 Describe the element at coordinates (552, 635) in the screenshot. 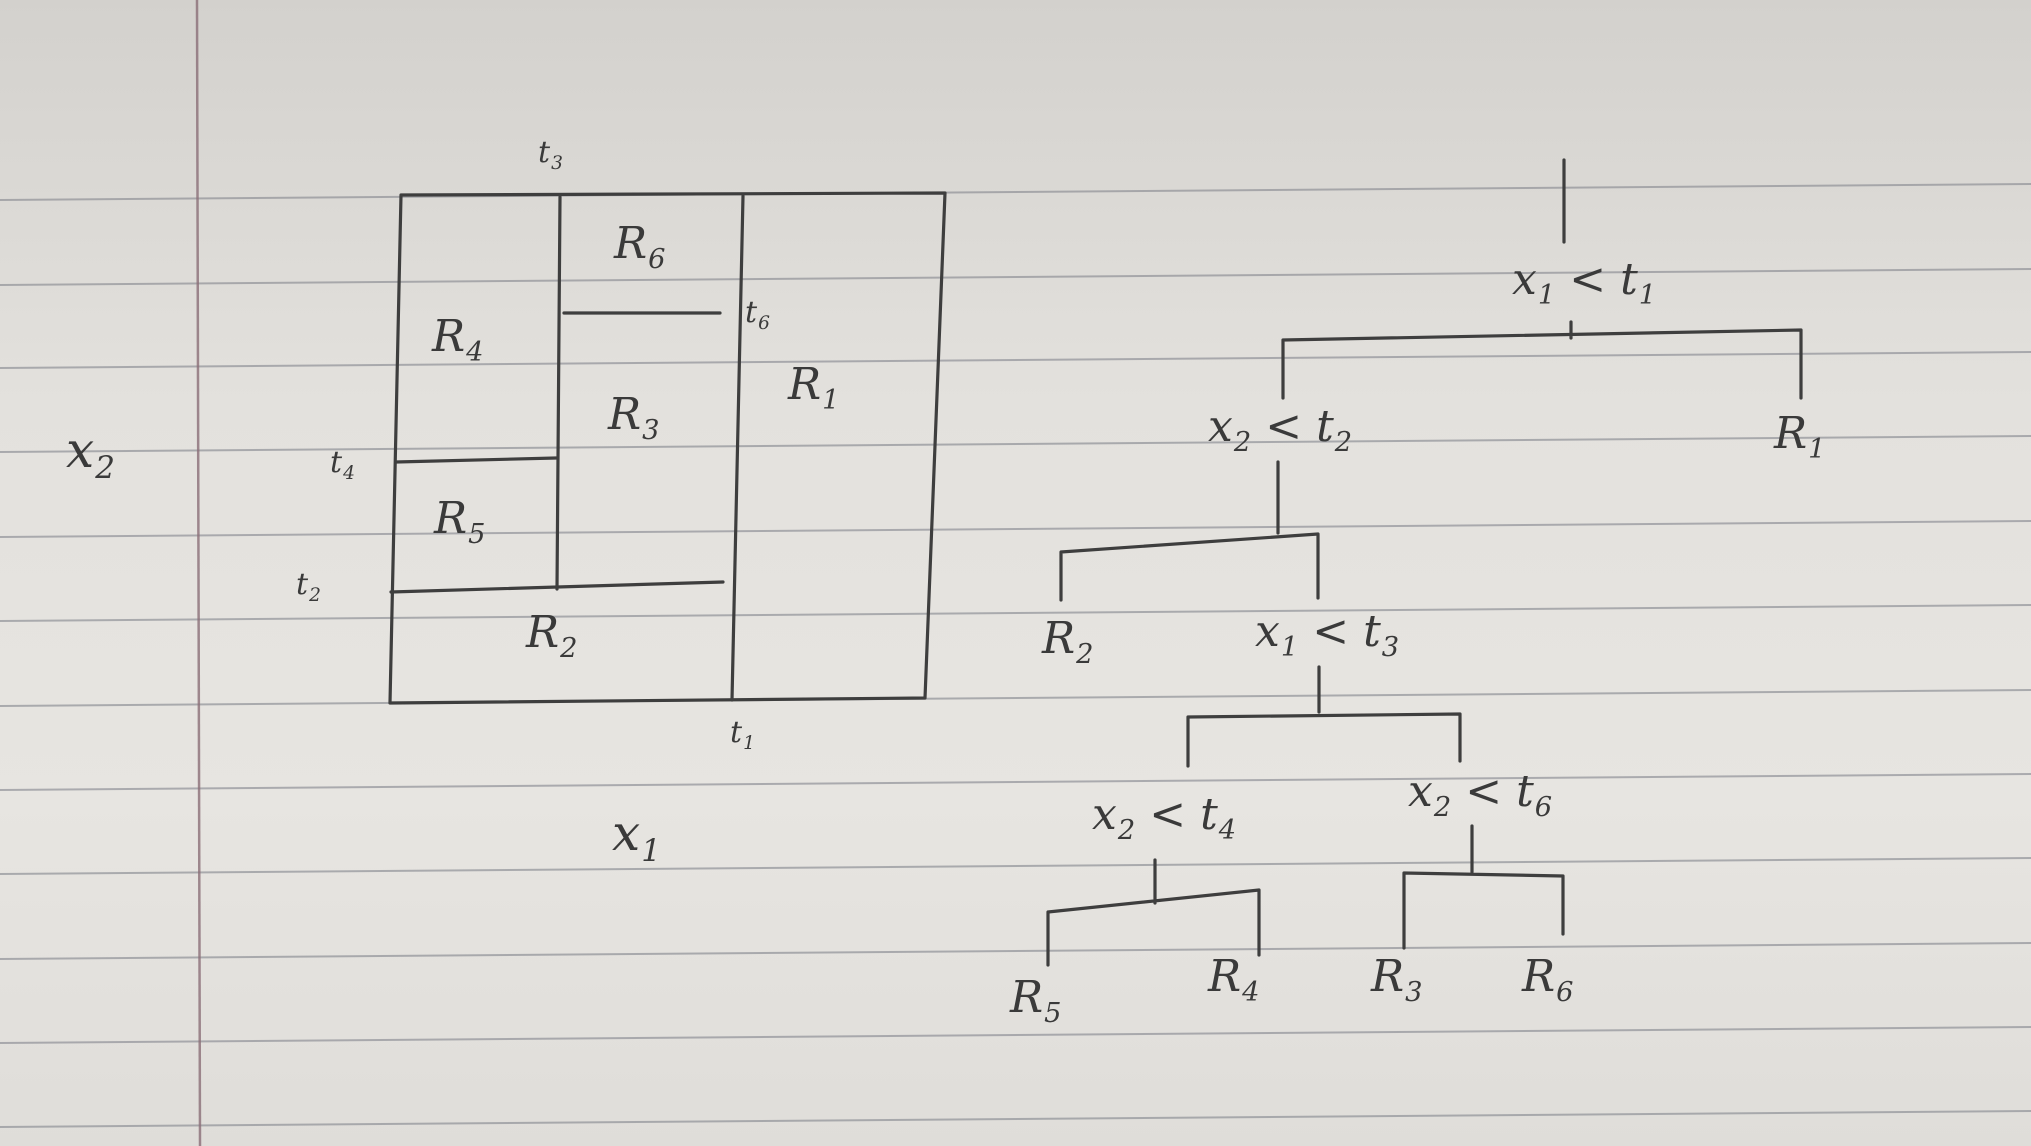

I see `region-label-r2: R2` at that location.